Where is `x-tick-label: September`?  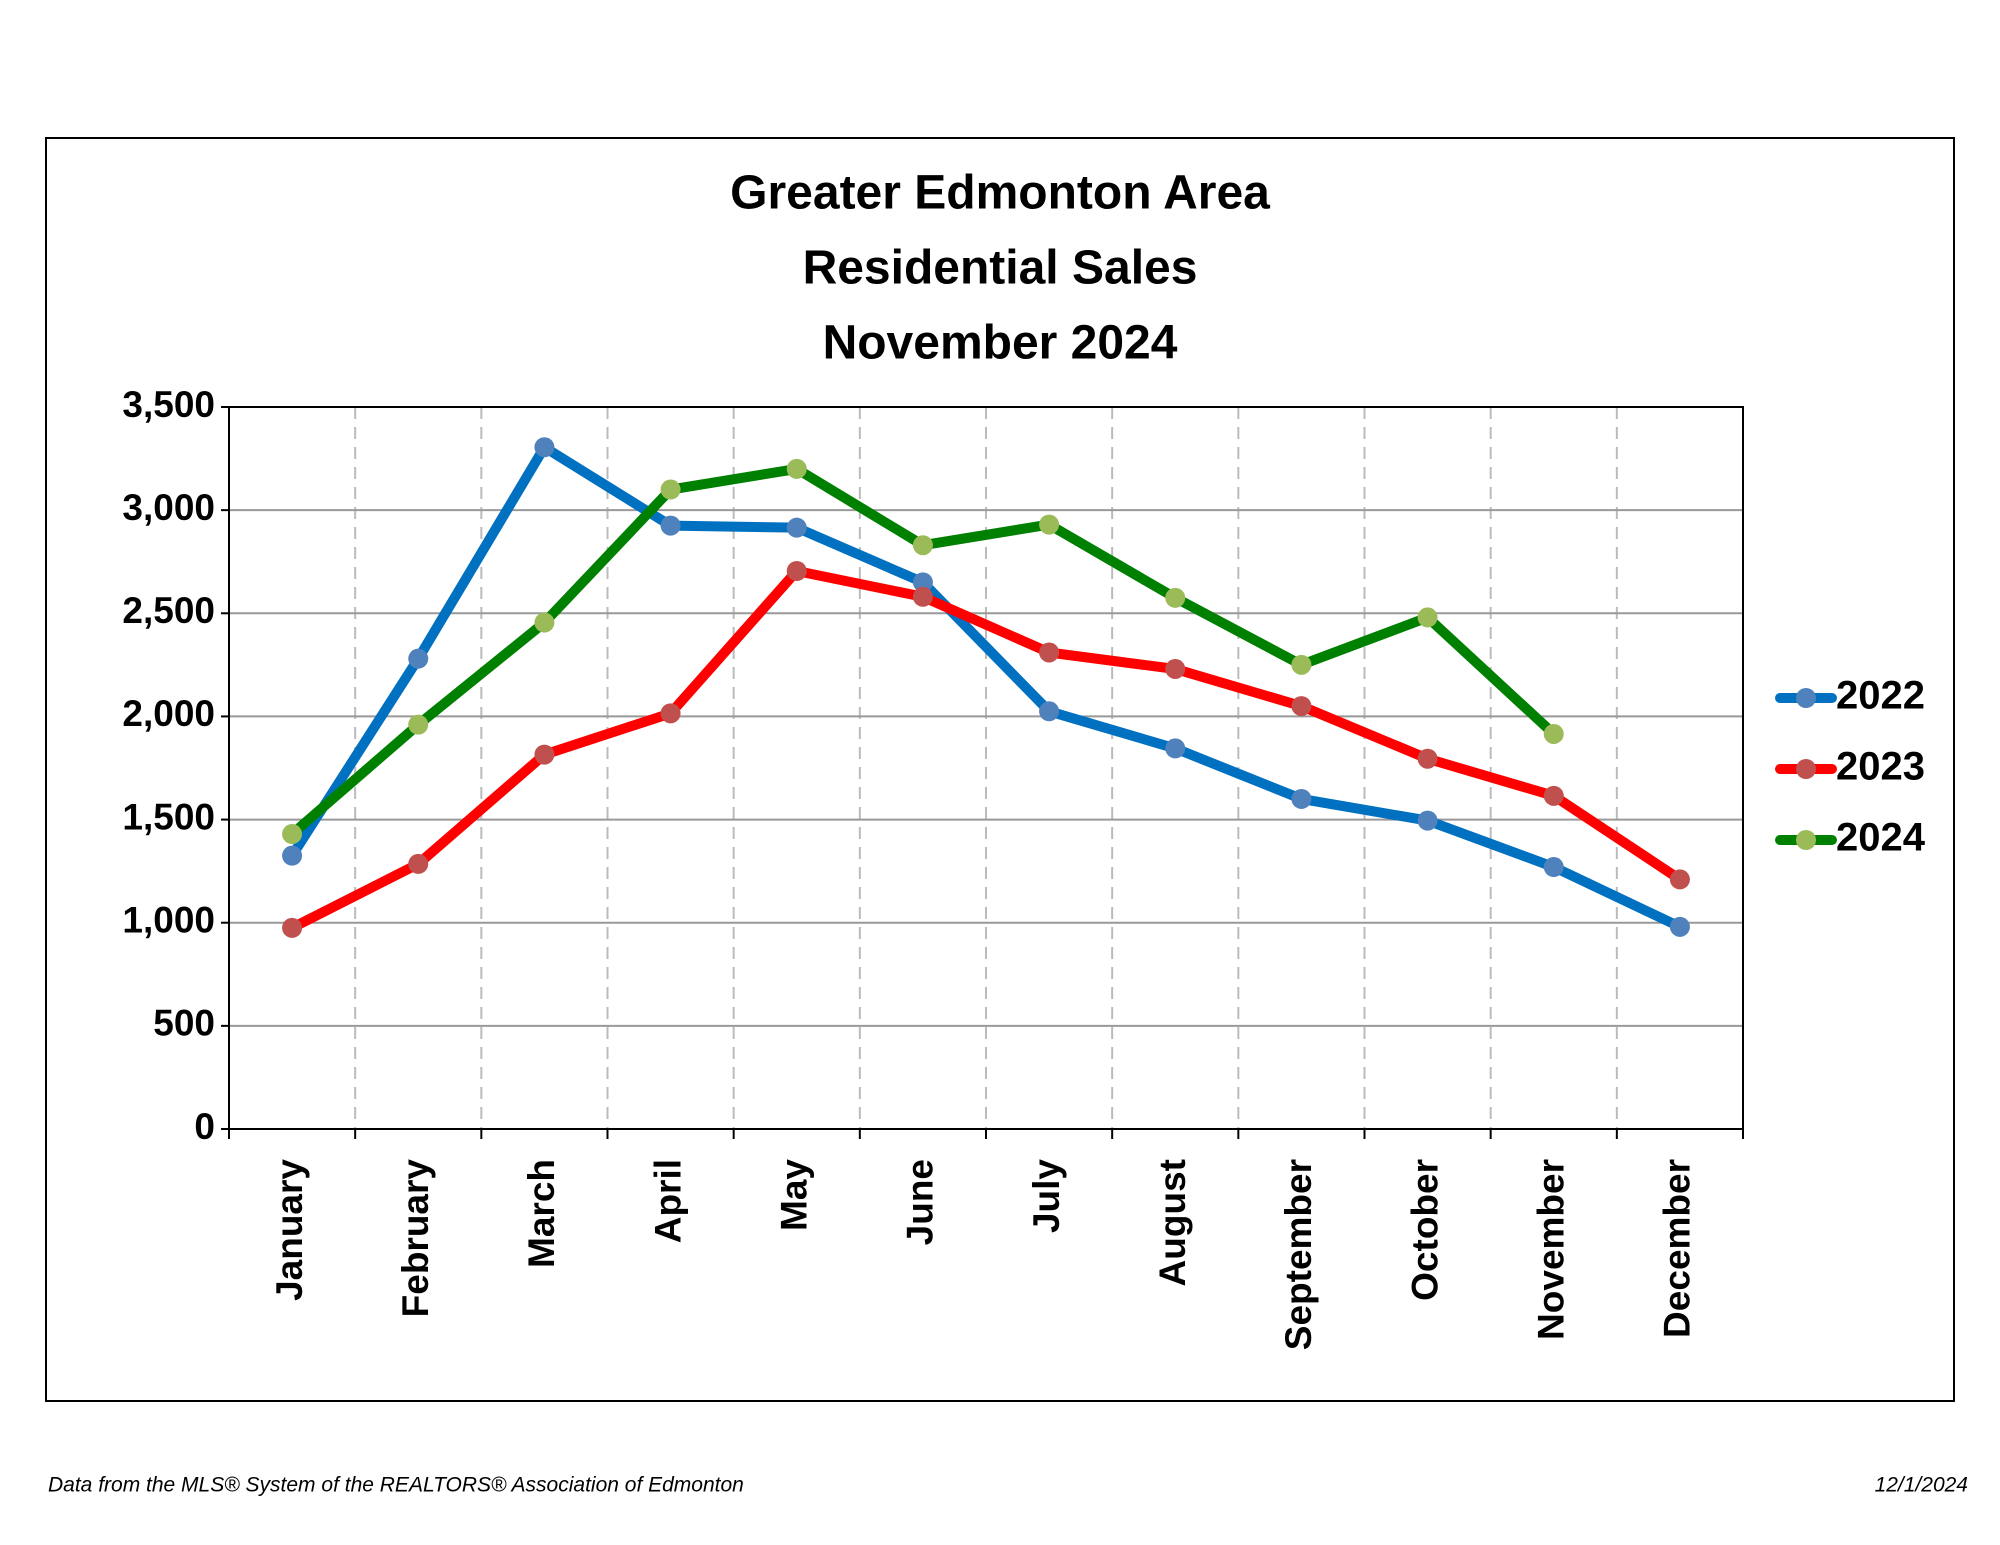
x-tick-label: September is located at coordinates (1298, 1254).